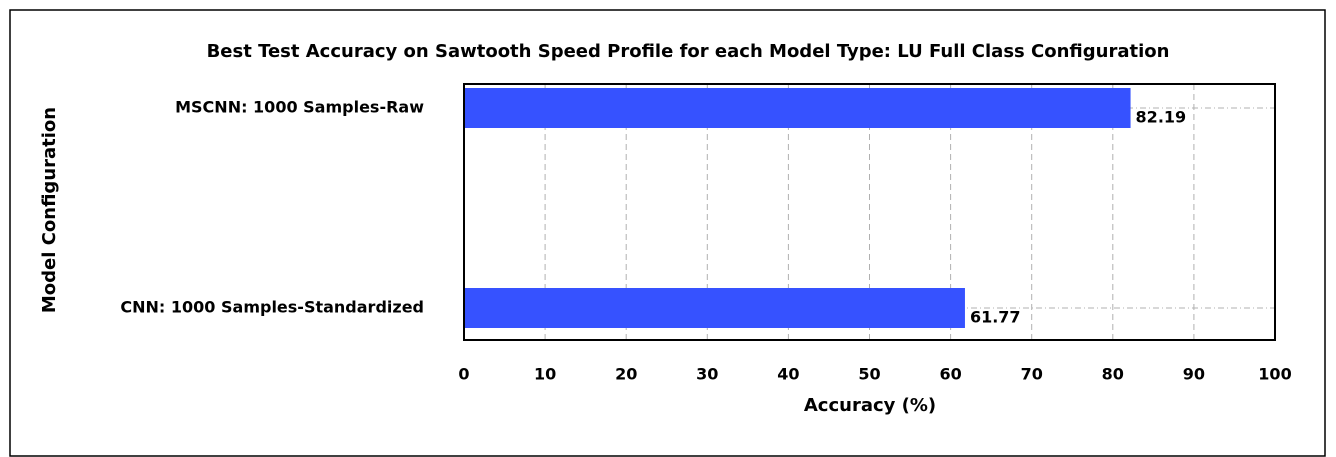  Describe the element at coordinates (545, 374) in the screenshot. I see `x-tick-label: 10` at that location.